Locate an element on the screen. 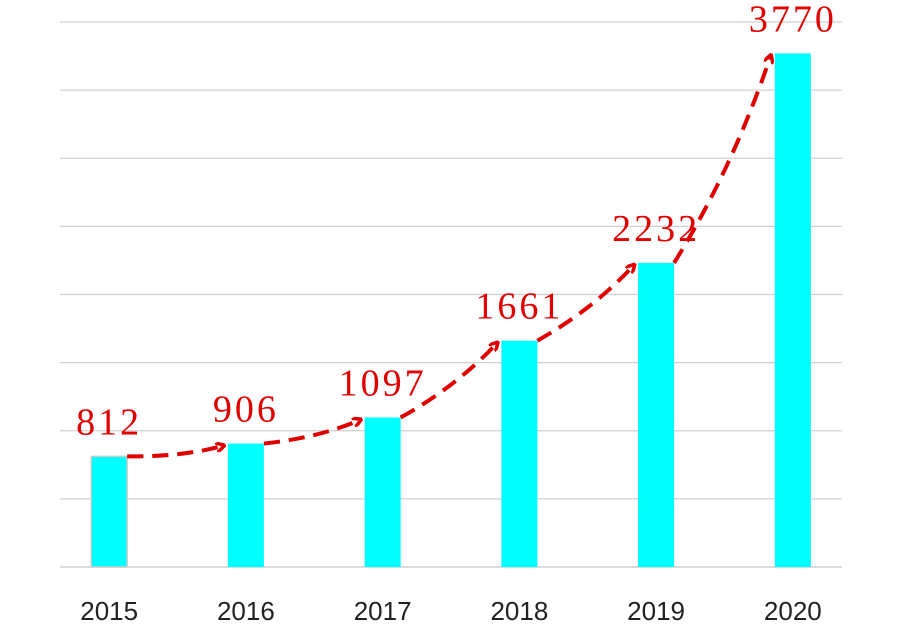 The image size is (900, 643). data-label-2017: 1097 is located at coordinates (383, 384).